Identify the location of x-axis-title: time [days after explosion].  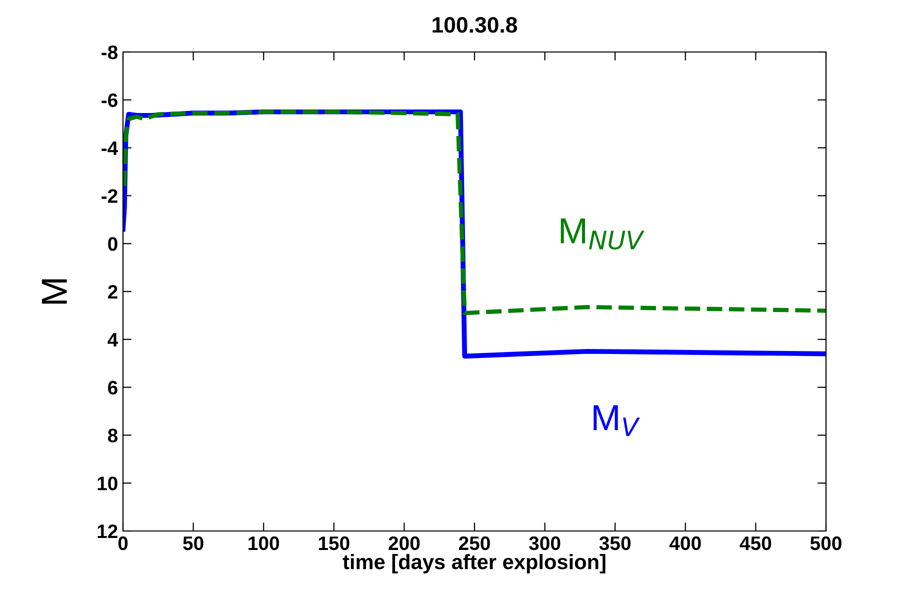
(474, 564).